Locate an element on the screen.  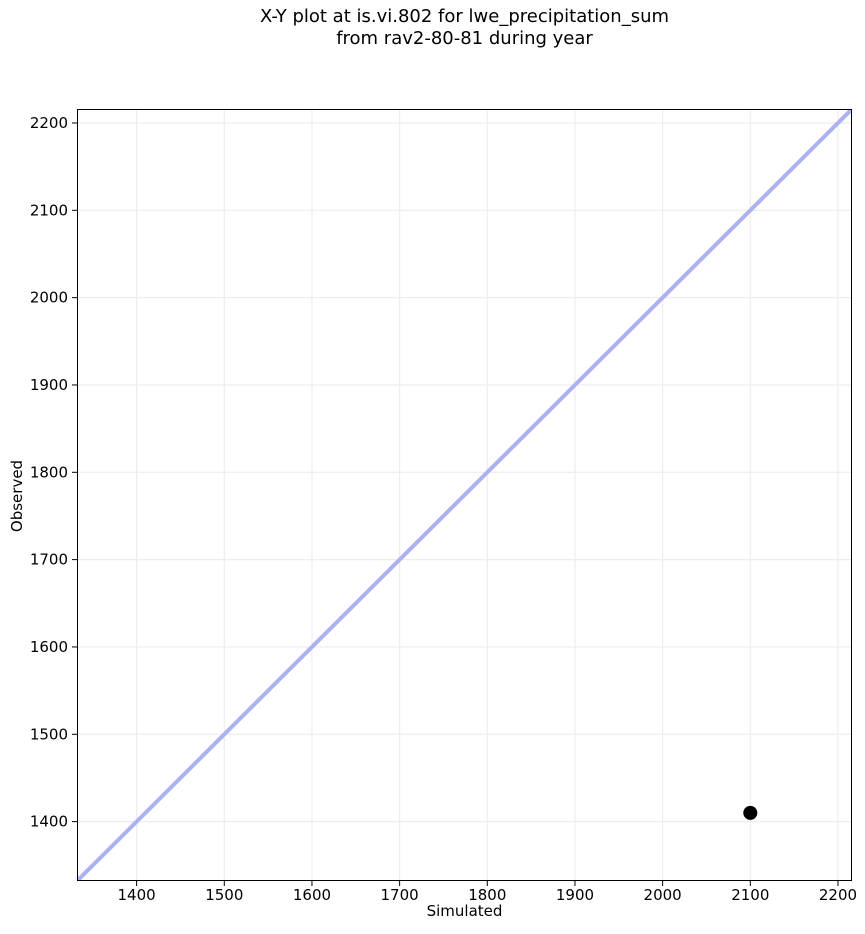
x-tick-label: 2000 is located at coordinates (663, 895).